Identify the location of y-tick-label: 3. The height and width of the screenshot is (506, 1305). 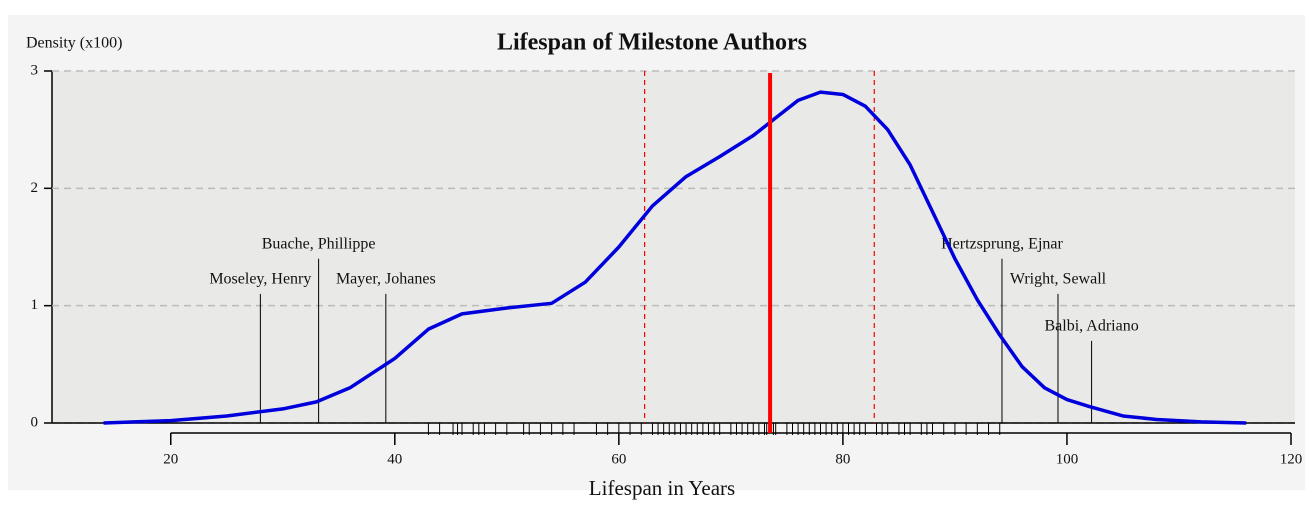
(35, 70).